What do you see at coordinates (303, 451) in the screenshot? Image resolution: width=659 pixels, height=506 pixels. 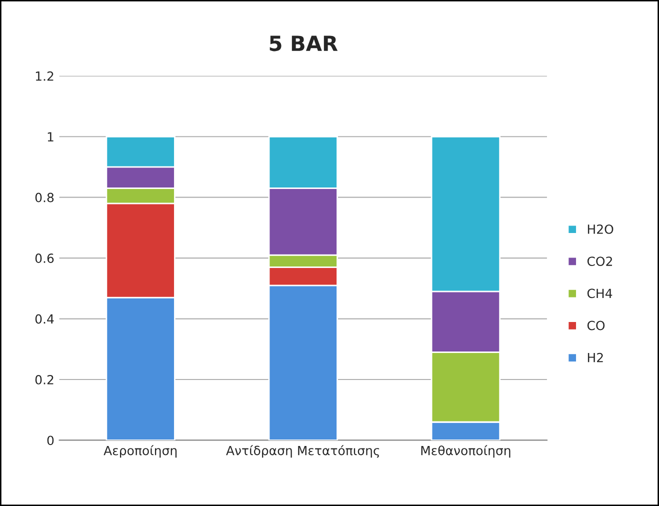 I see `x-tick-label: Αντίδραση Μετατόπισης` at bounding box center [303, 451].